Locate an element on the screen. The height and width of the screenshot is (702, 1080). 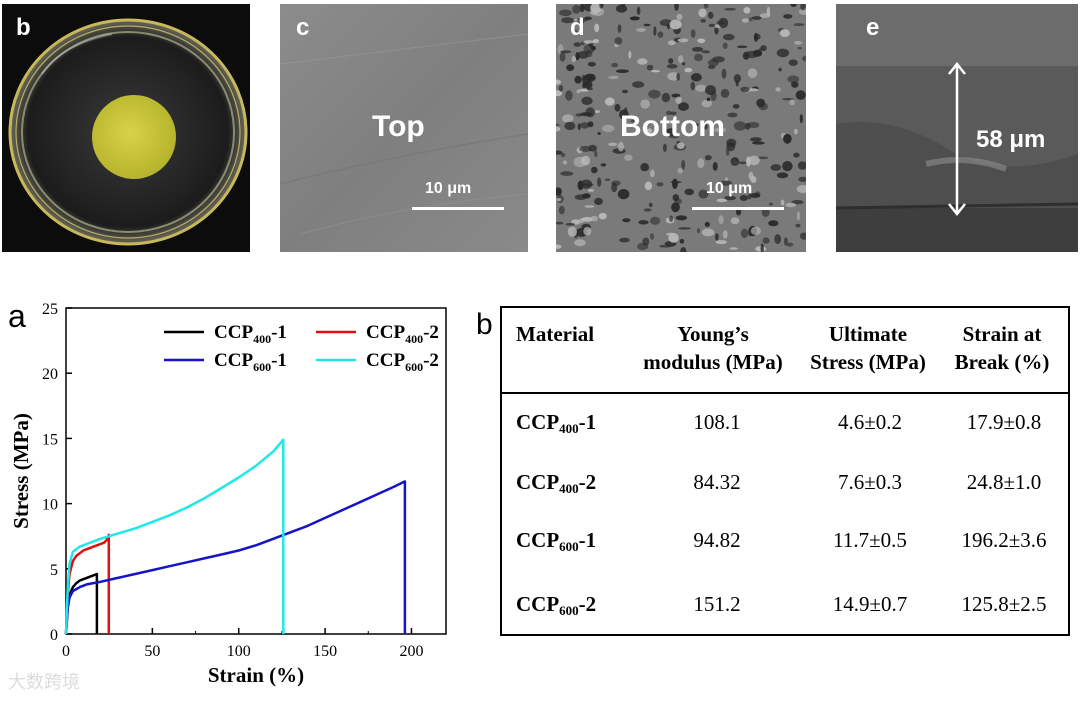
y-tick-label: 5 is located at coordinates (54, 570).